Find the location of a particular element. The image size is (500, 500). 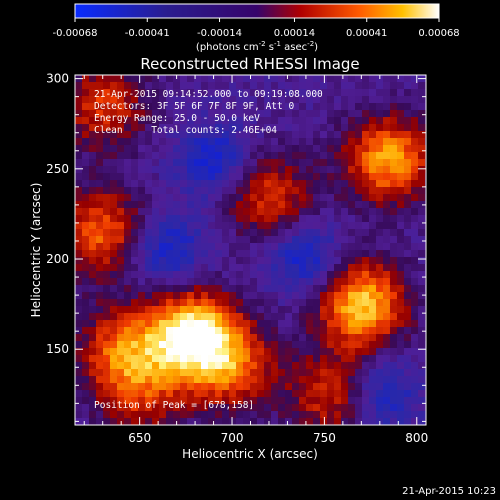

colorbar is located at coordinates (257, 11).